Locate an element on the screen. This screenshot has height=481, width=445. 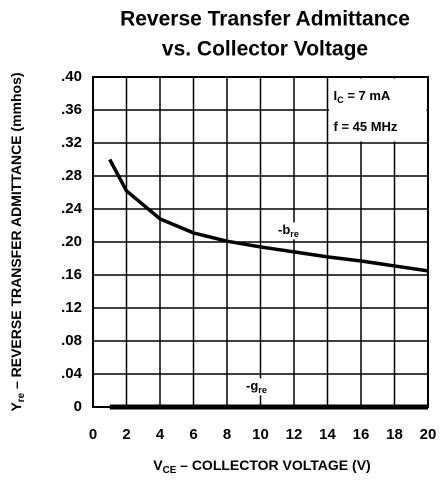
x-tick-label: 14 is located at coordinates (327, 434).